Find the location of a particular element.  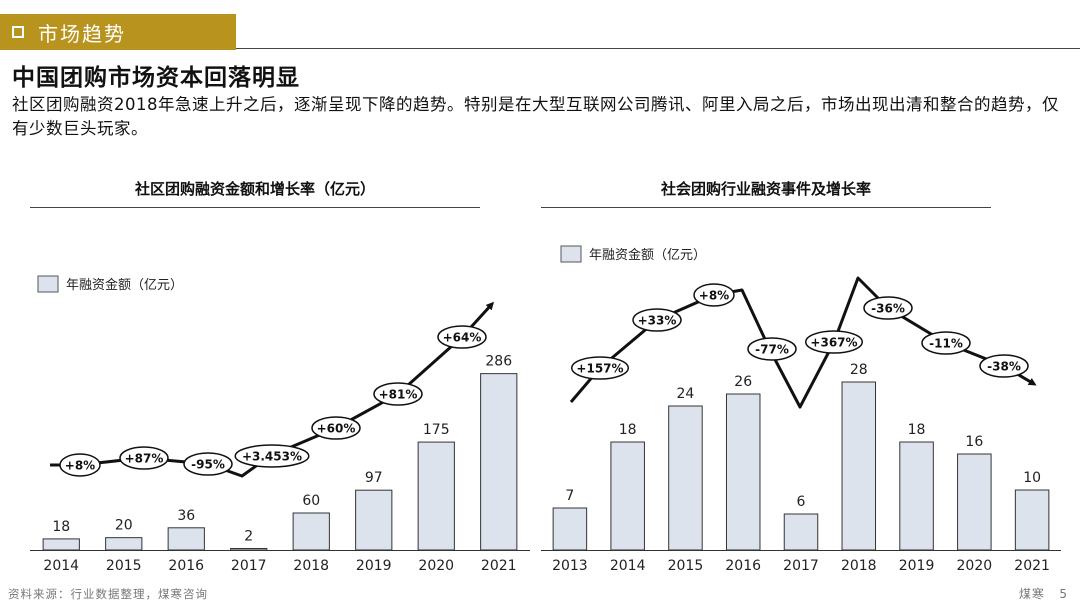

chart-right-bar-2013 is located at coordinates (570, 529).